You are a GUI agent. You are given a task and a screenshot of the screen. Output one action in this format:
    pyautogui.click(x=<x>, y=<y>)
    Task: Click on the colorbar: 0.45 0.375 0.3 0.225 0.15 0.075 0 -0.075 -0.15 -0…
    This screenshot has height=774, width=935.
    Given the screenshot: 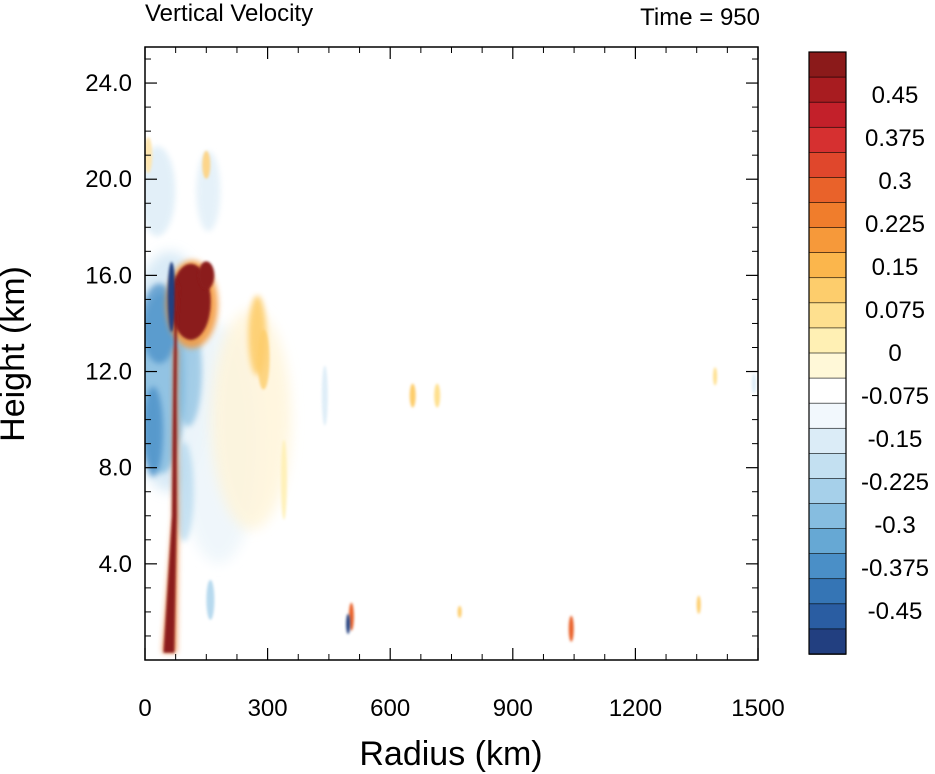 What is the action you would take?
    pyautogui.click(x=868, y=353)
    